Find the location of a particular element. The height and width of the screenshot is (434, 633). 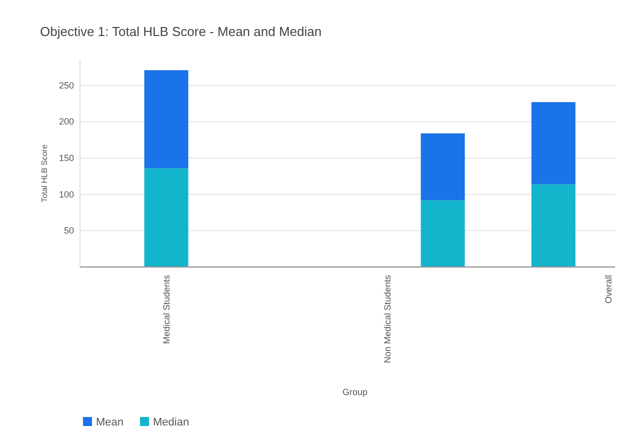

x-tick-label: Medical Students is located at coordinates (166, 309).